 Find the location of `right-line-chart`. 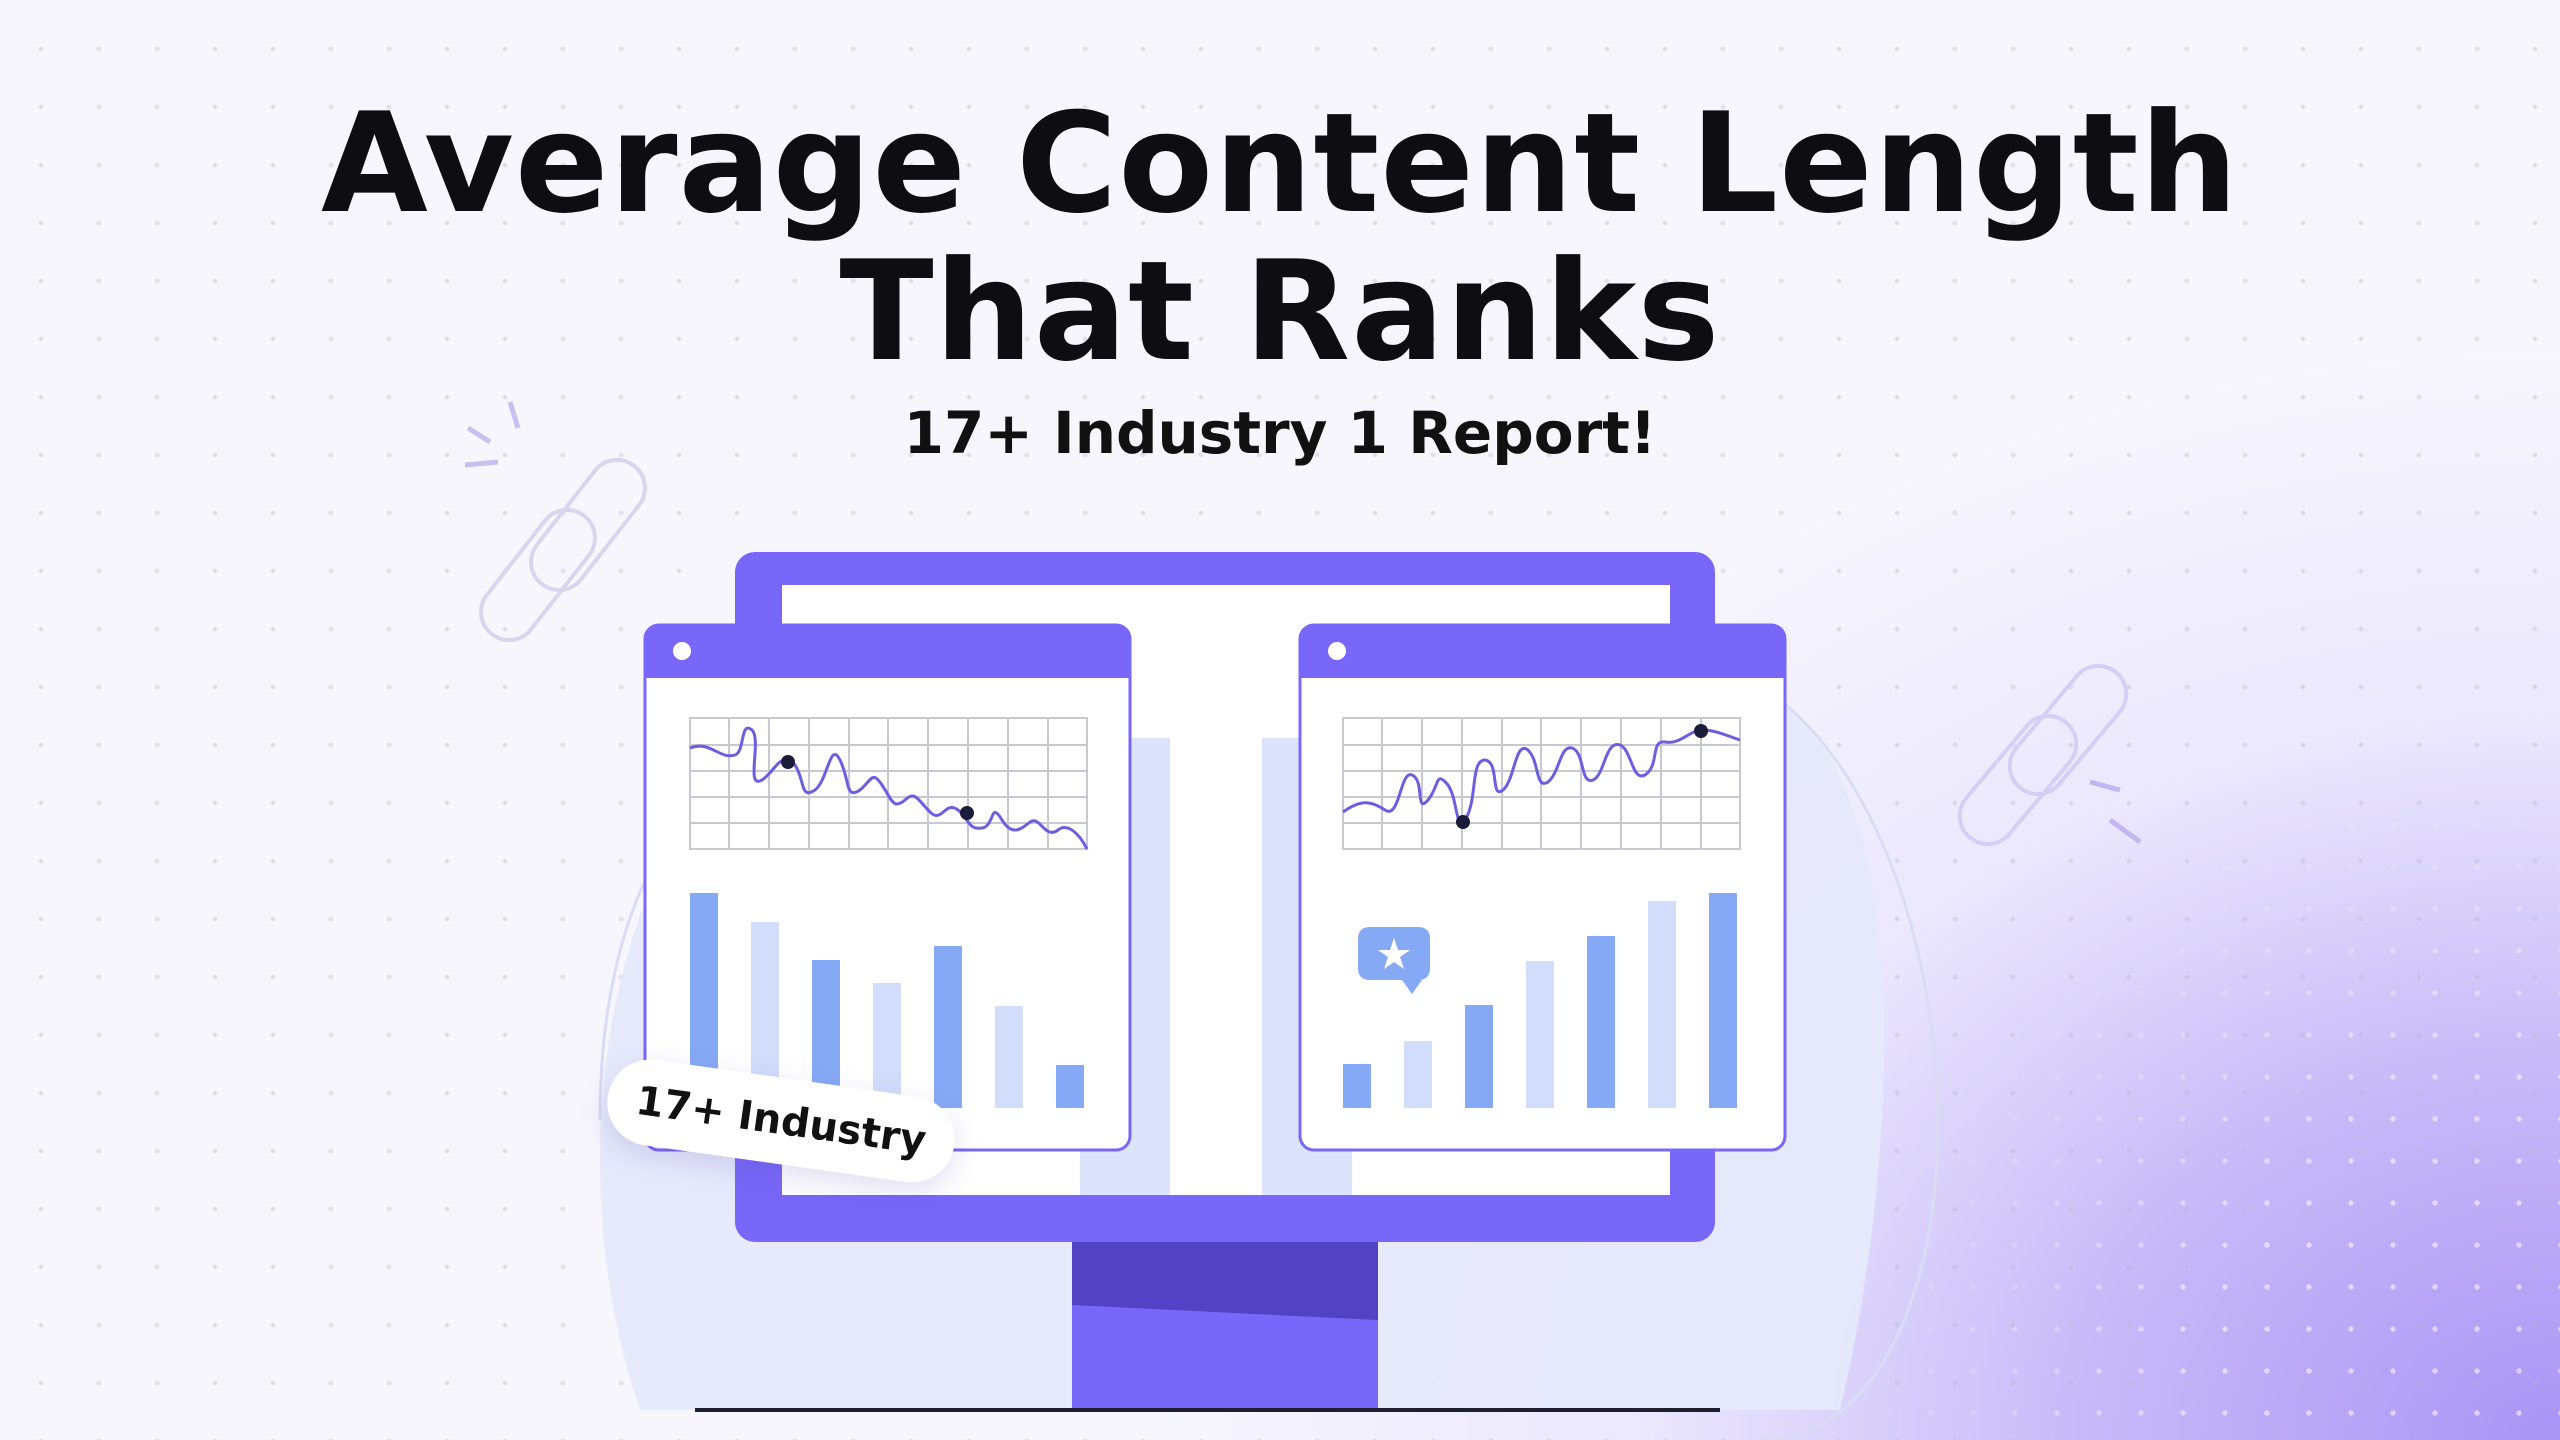

right-line-chart is located at coordinates (1541, 776).